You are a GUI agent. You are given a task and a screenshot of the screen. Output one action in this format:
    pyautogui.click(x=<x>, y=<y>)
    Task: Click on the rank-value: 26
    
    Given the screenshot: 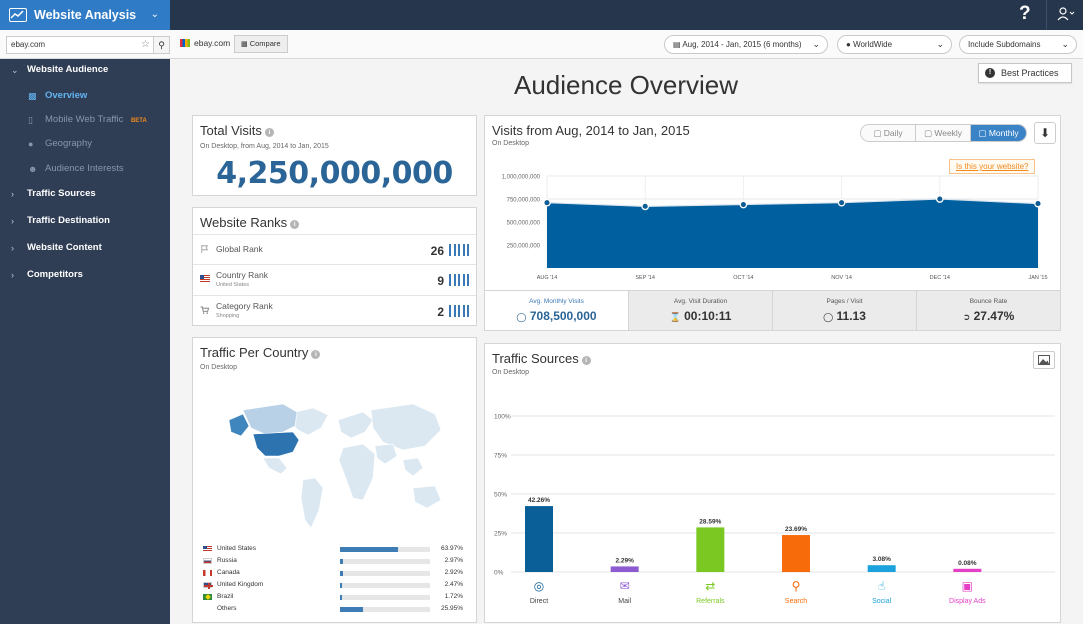 What is the action you would take?
    pyautogui.click(x=437, y=251)
    